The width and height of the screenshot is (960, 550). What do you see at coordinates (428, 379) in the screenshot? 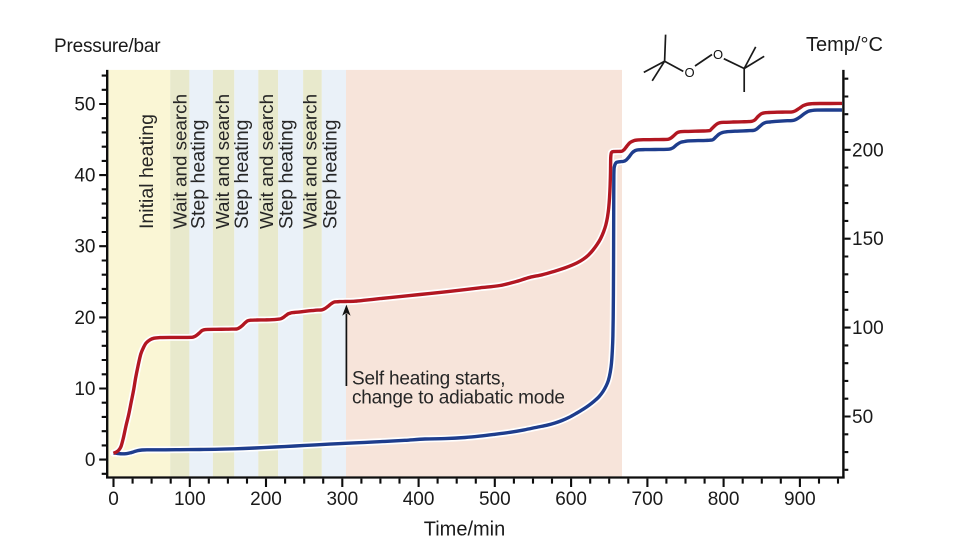
I see `svg-text: Self heating starts,` at bounding box center [428, 379].